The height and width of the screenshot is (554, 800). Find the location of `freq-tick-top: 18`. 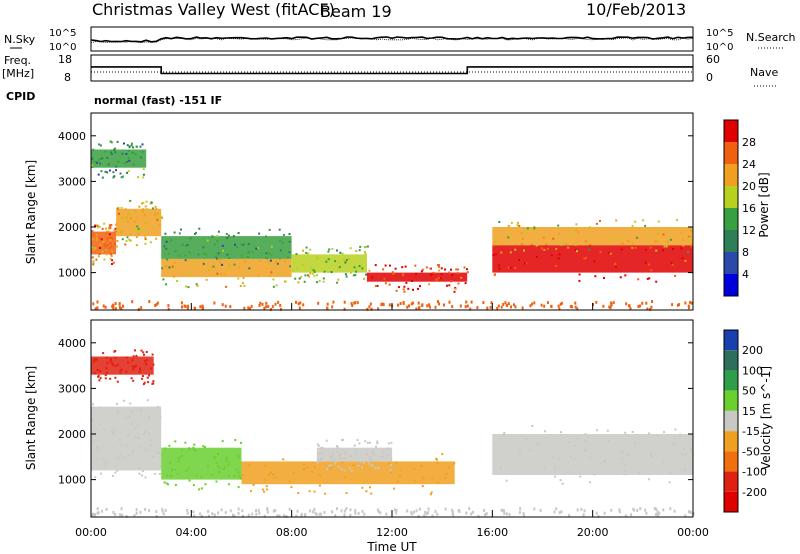

freq-tick-top: 18 is located at coordinates (65, 59).